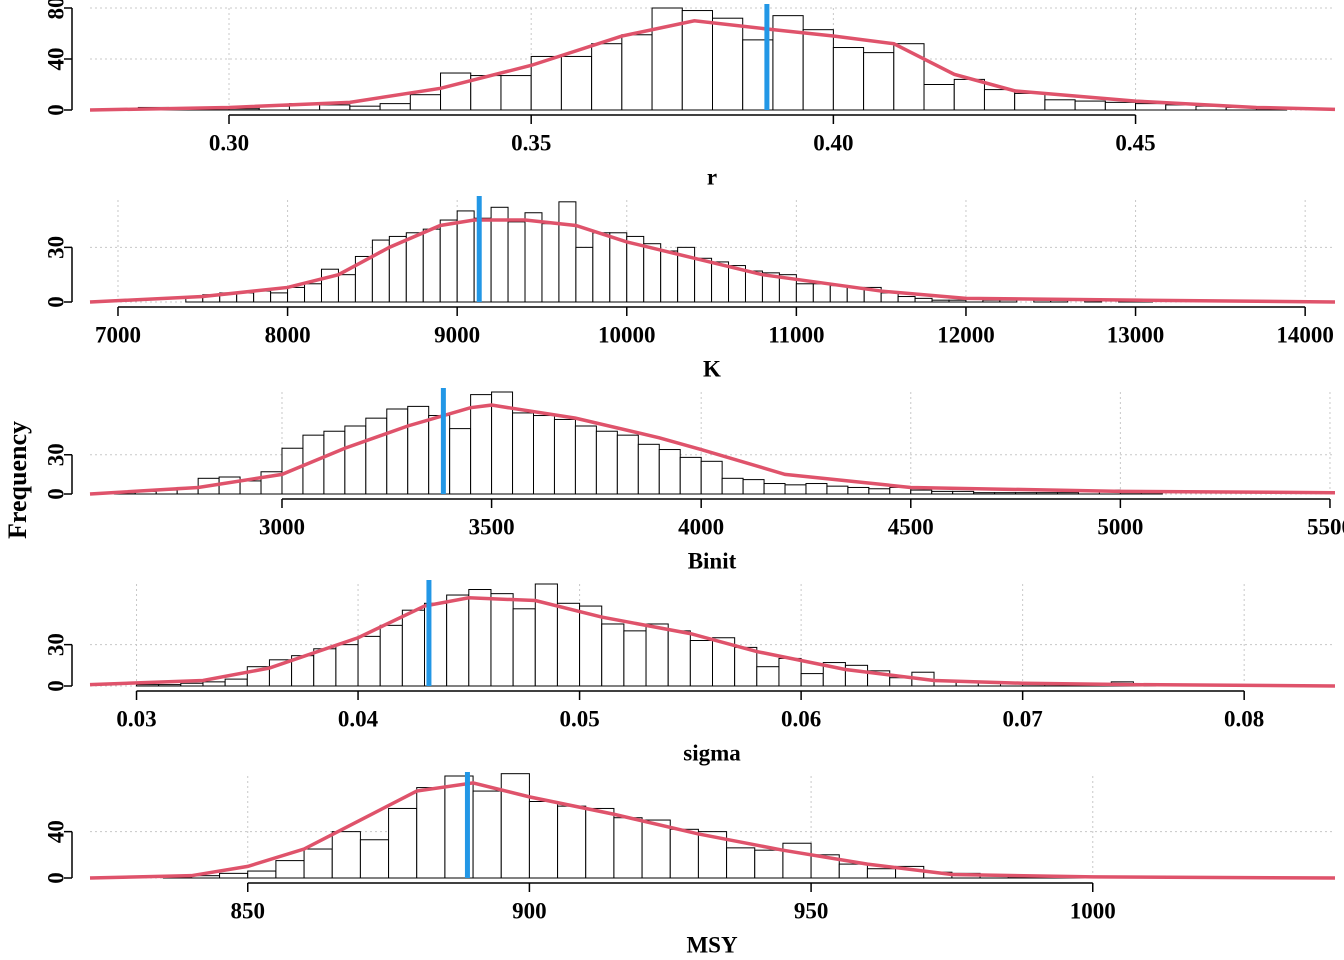 The image size is (1344, 960). Describe the element at coordinates (282, 526) in the screenshot. I see `x-tick-label: 3000` at that location.